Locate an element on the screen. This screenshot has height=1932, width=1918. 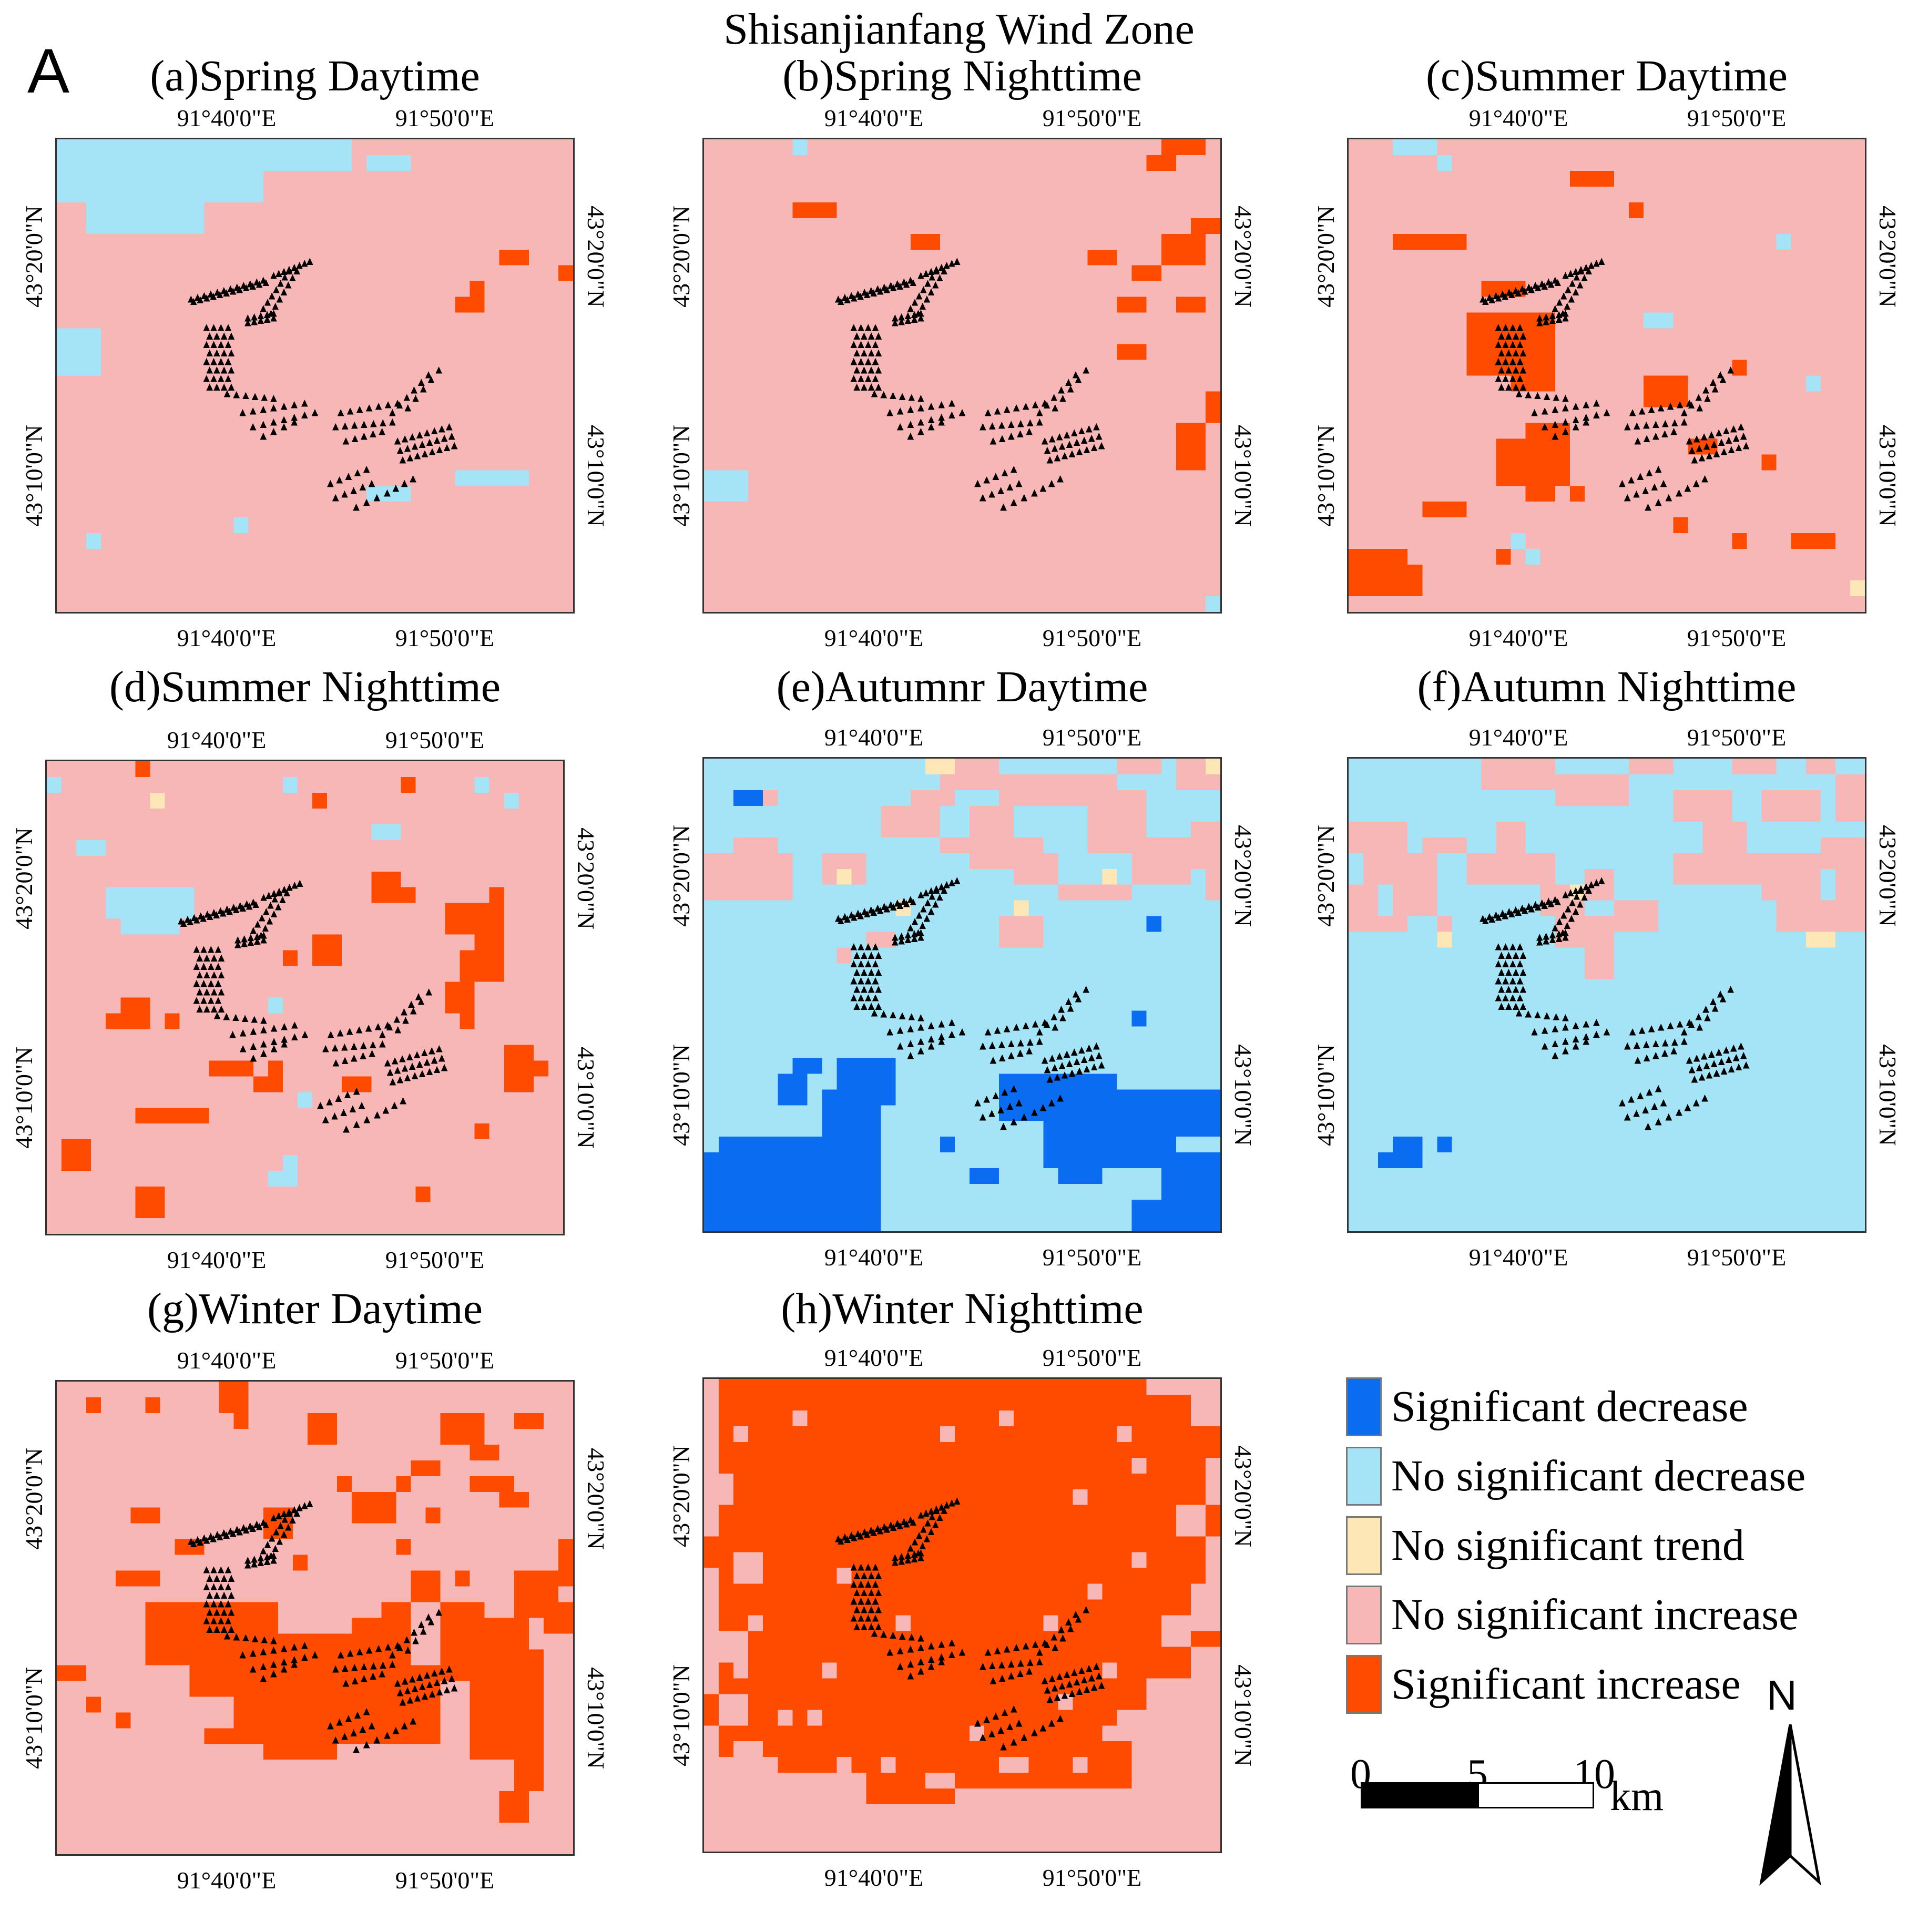
panel-title: (b)Spring Nighttime is located at coordinates (962, 76).